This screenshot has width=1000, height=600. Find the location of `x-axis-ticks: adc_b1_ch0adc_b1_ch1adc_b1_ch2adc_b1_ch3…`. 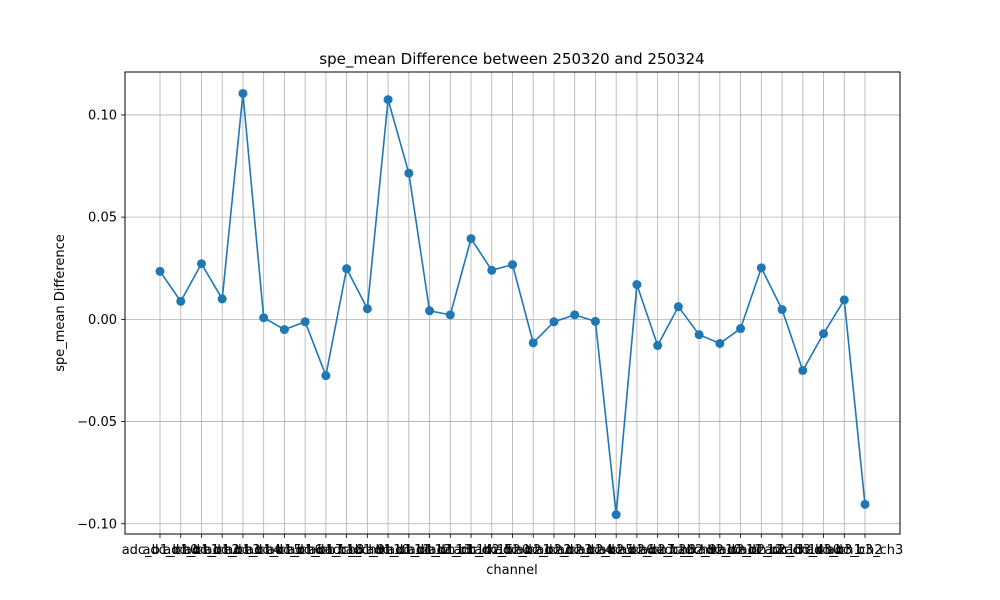

x-axis-ticks: adc_b1_ch0adc_b1_ch1adc_b1_ch2adc_b1_ch3… is located at coordinates (513, 546).